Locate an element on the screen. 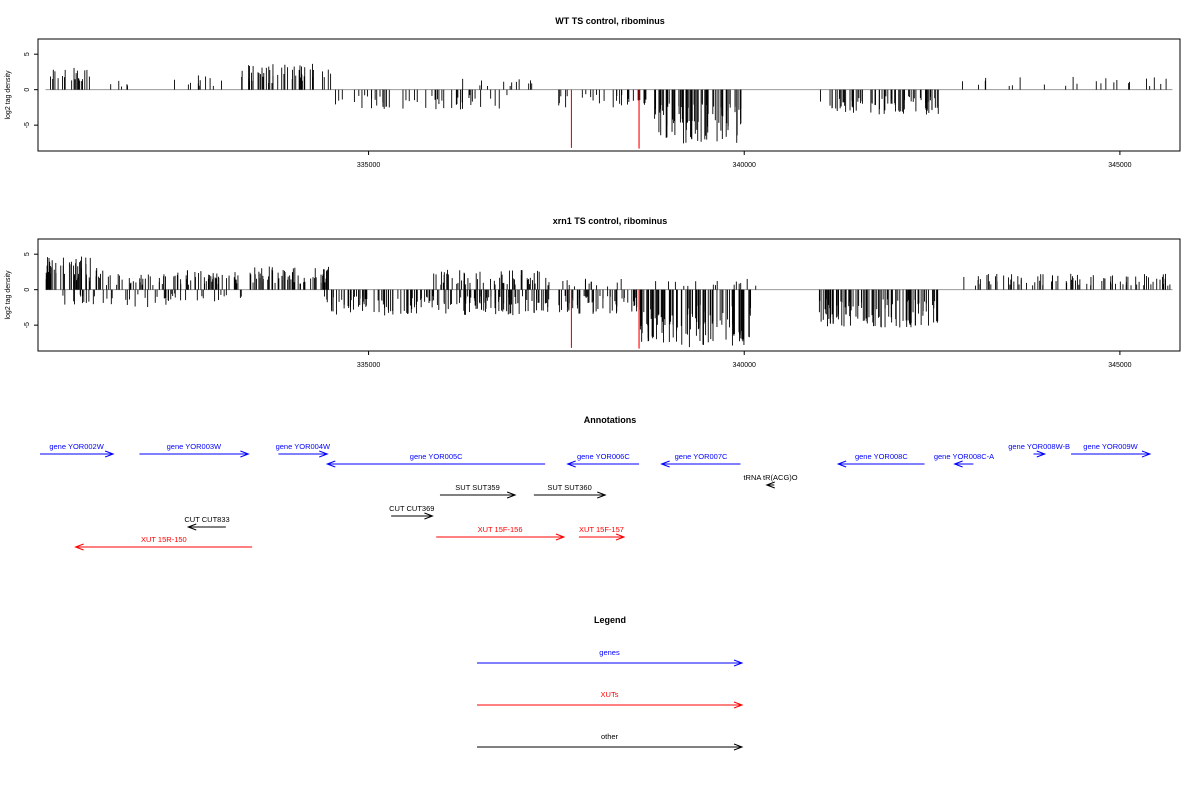 The height and width of the screenshot is (800, 1200). annotations-title: Annotations is located at coordinates (610, 420).